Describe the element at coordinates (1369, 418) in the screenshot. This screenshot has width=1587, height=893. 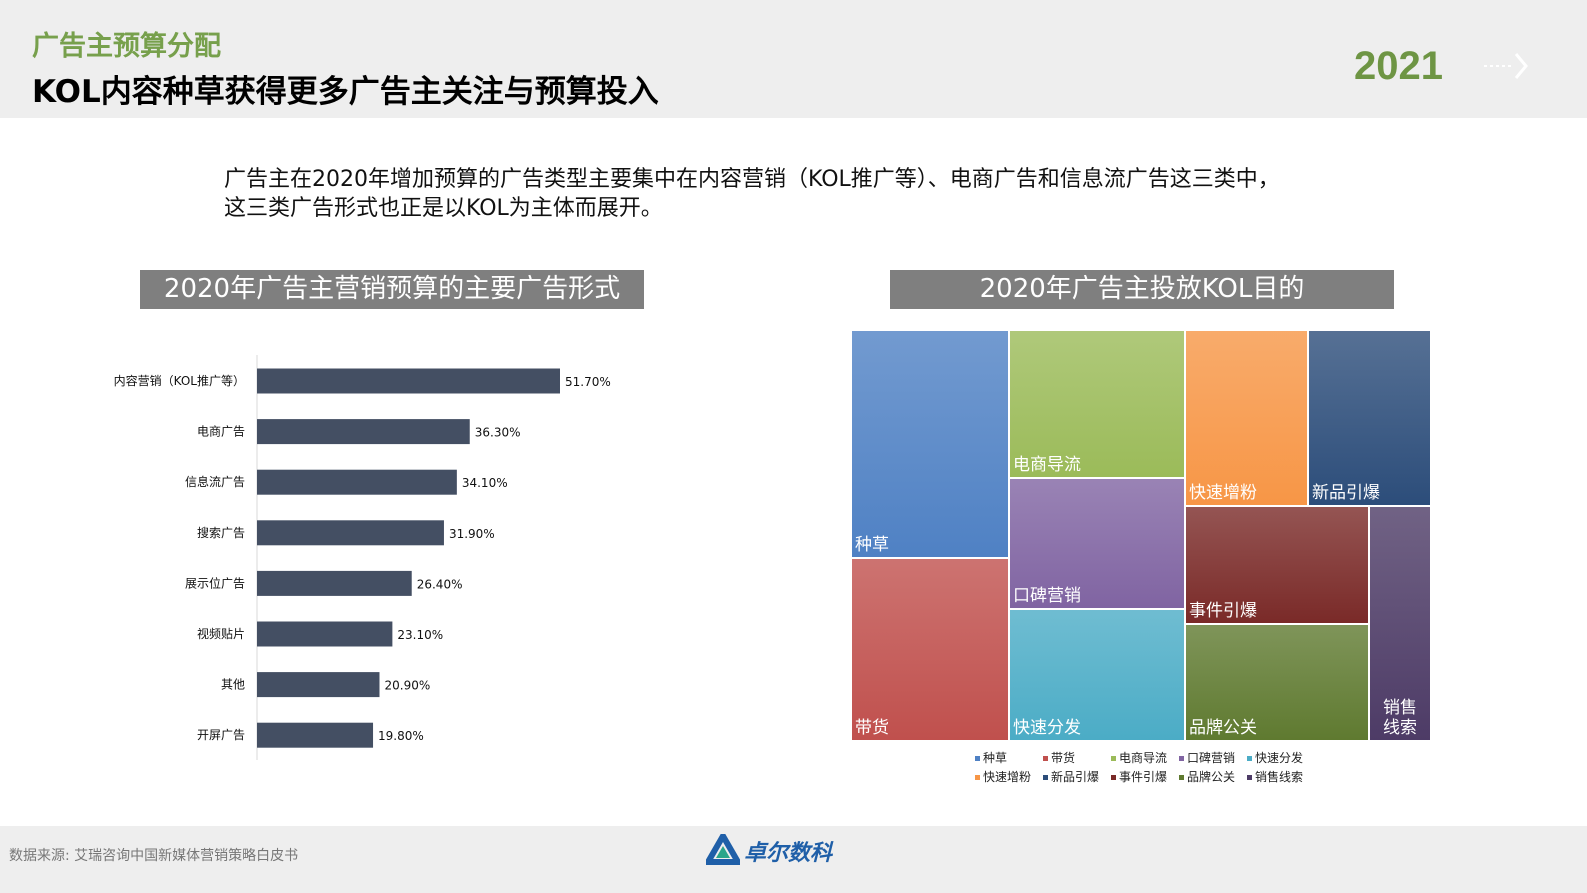
I see `treemap-cell: 新品引爆` at that location.